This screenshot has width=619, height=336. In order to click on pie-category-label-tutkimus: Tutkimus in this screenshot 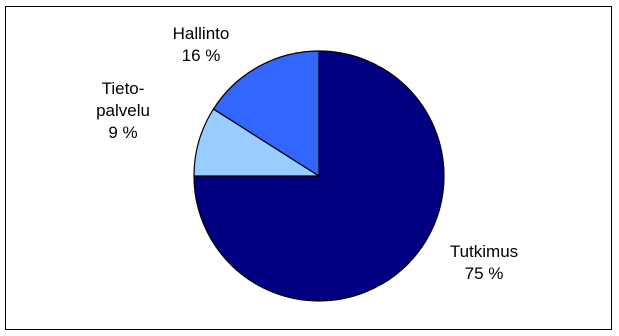, I will do `click(484, 251)`.